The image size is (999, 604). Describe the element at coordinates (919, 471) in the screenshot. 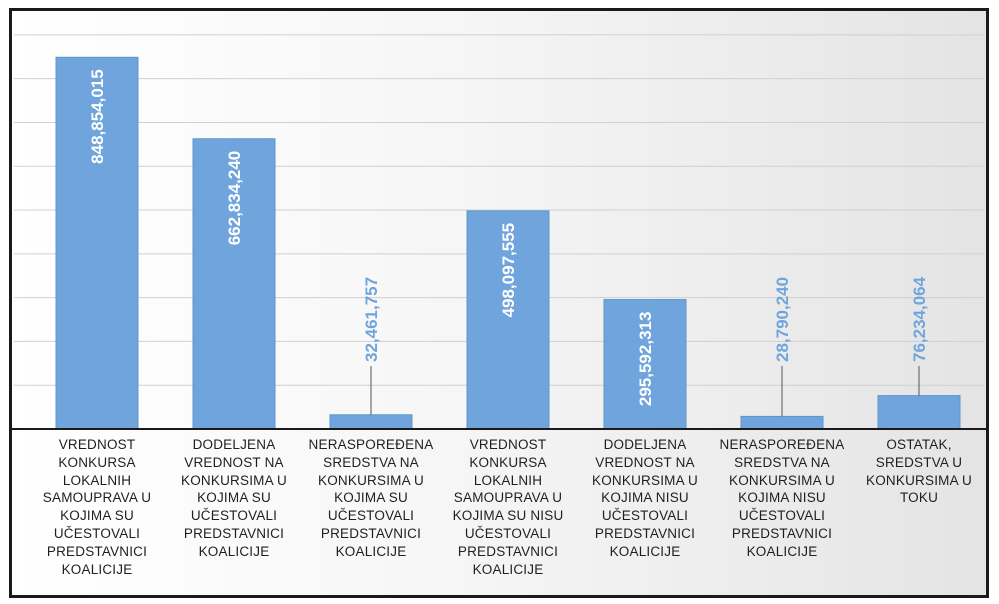

I see `category-label: OSTATAK, SREDSTVA U KONKURSIMA U TOKU` at that location.